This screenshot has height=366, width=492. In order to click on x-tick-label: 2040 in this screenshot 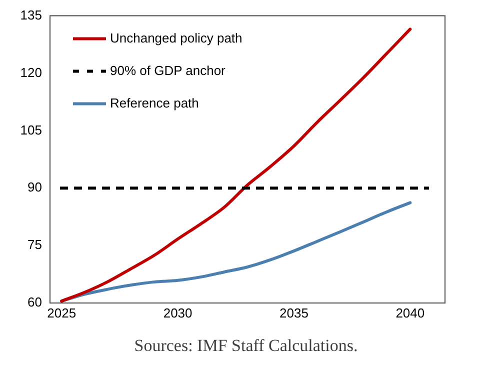, I will do `click(410, 312)`.